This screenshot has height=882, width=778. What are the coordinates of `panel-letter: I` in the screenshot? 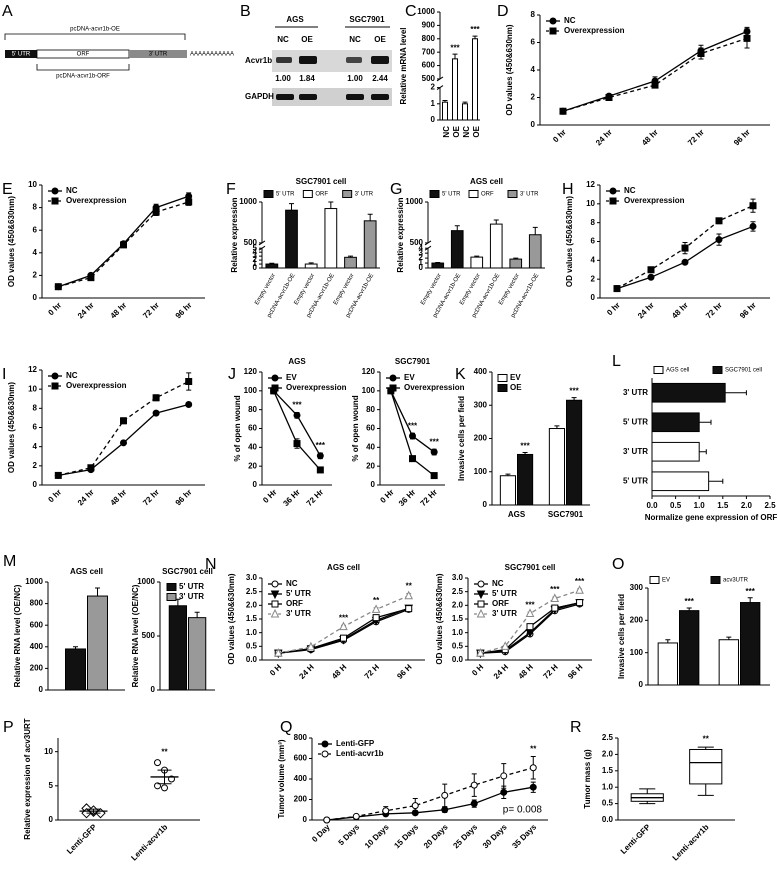 It's located at (4, 374).